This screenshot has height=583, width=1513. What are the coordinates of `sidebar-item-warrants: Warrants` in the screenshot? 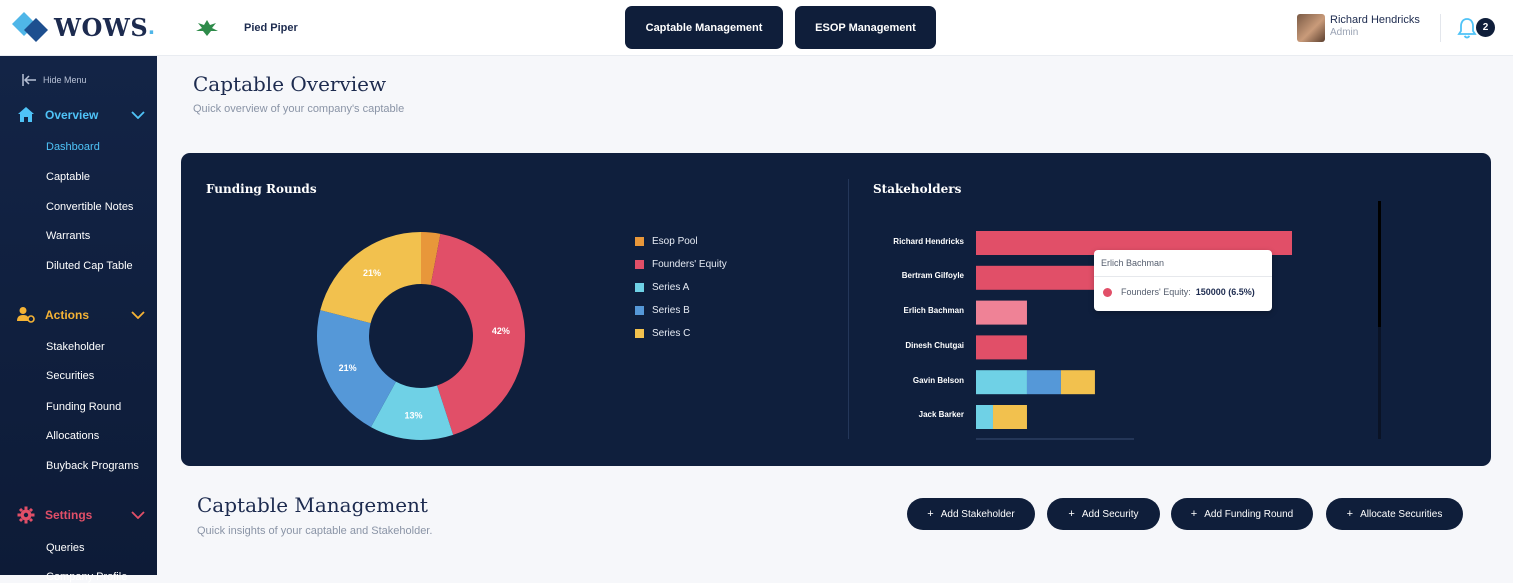 It's located at (68, 236).